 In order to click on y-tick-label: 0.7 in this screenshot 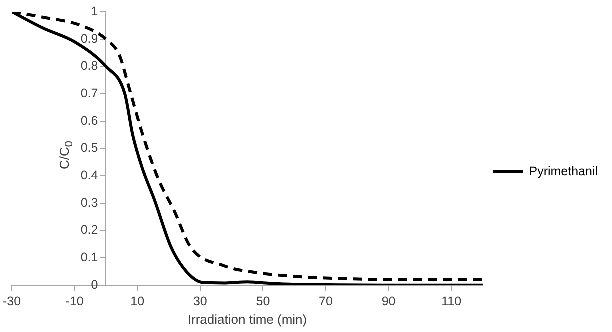, I will do `click(89, 93)`.